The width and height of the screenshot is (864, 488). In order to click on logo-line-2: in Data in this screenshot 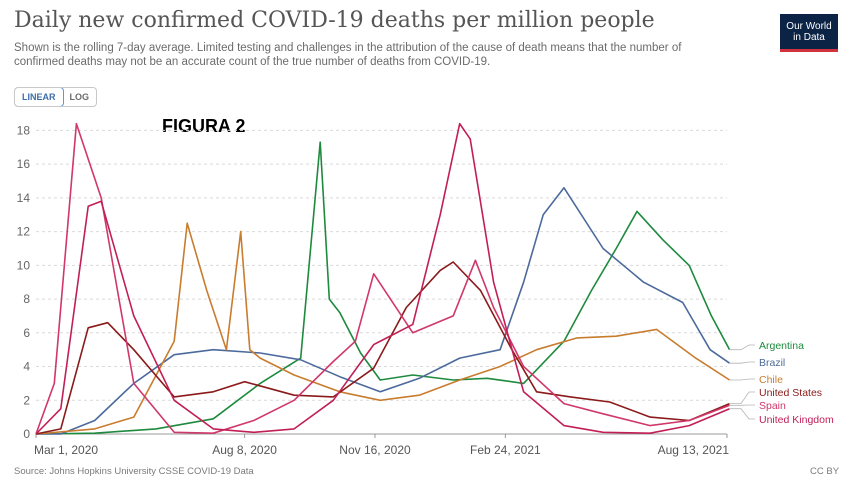, I will do `click(809, 37)`.